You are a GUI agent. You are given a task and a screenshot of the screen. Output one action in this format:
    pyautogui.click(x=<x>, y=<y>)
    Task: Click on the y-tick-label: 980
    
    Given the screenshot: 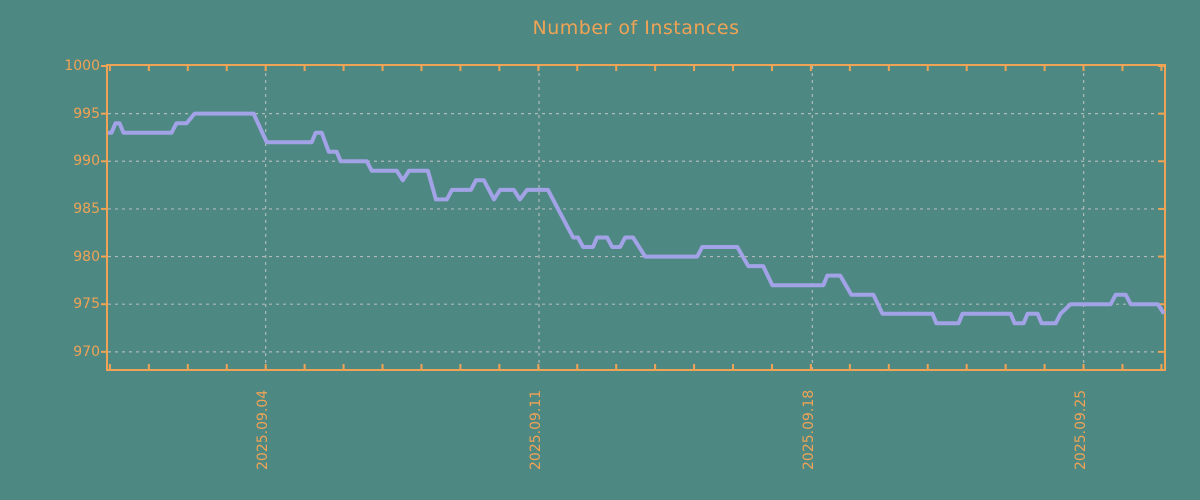 What is the action you would take?
    pyautogui.click(x=86, y=256)
    